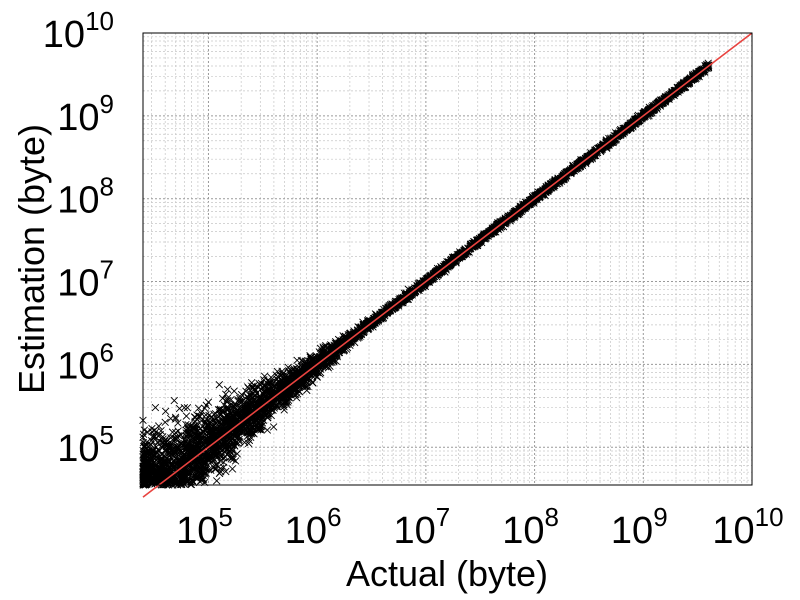 The image size is (800, 600). Describe the element at coordinates (313, 527) in the screenshot. I see `x-tick-label: 10⁶` at that location.